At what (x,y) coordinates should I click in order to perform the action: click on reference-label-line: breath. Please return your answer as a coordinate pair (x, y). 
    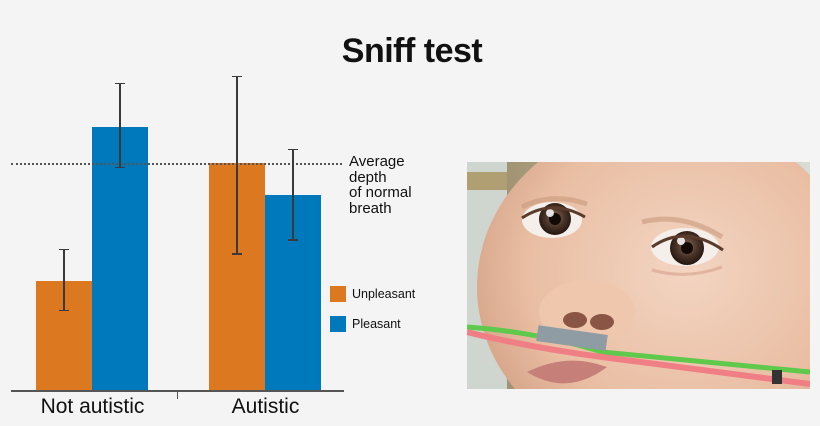
    Looking at the image, I should click on (370, 208).